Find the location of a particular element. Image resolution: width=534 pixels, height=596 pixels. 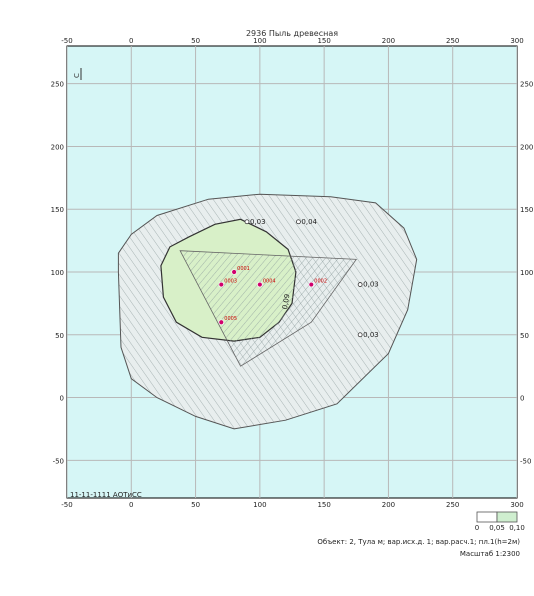

isoline-label: 0,09 is located at coordinates (286, 301).